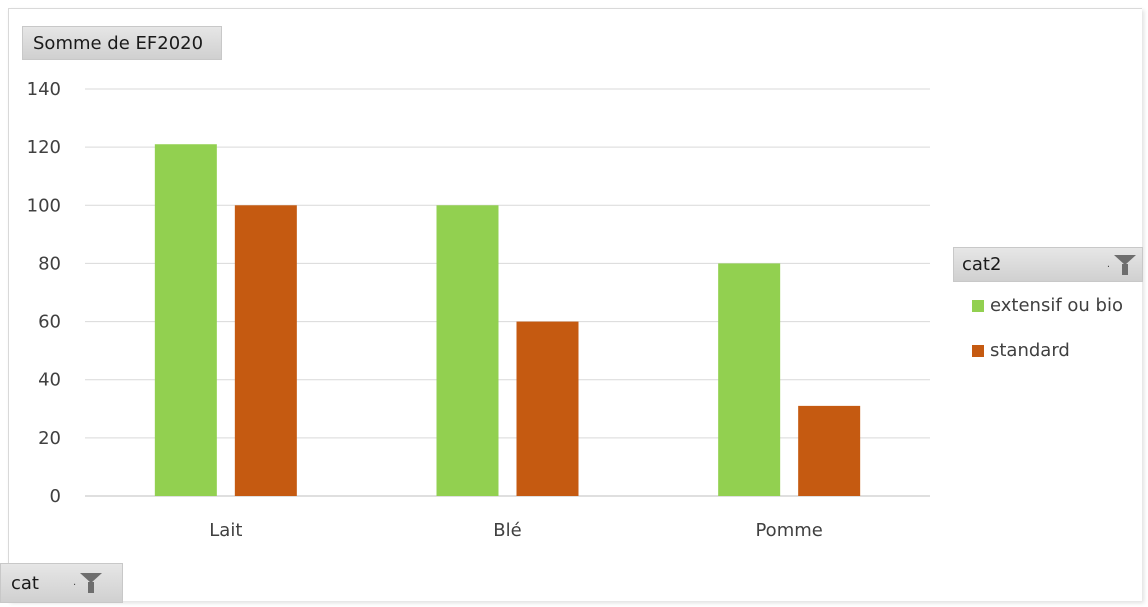 The height and width of the screenshot is (607, 1148). Describe the element at coordinates (978, 305) in the screenshot. I see `legend-swatch-extensif` at that location.